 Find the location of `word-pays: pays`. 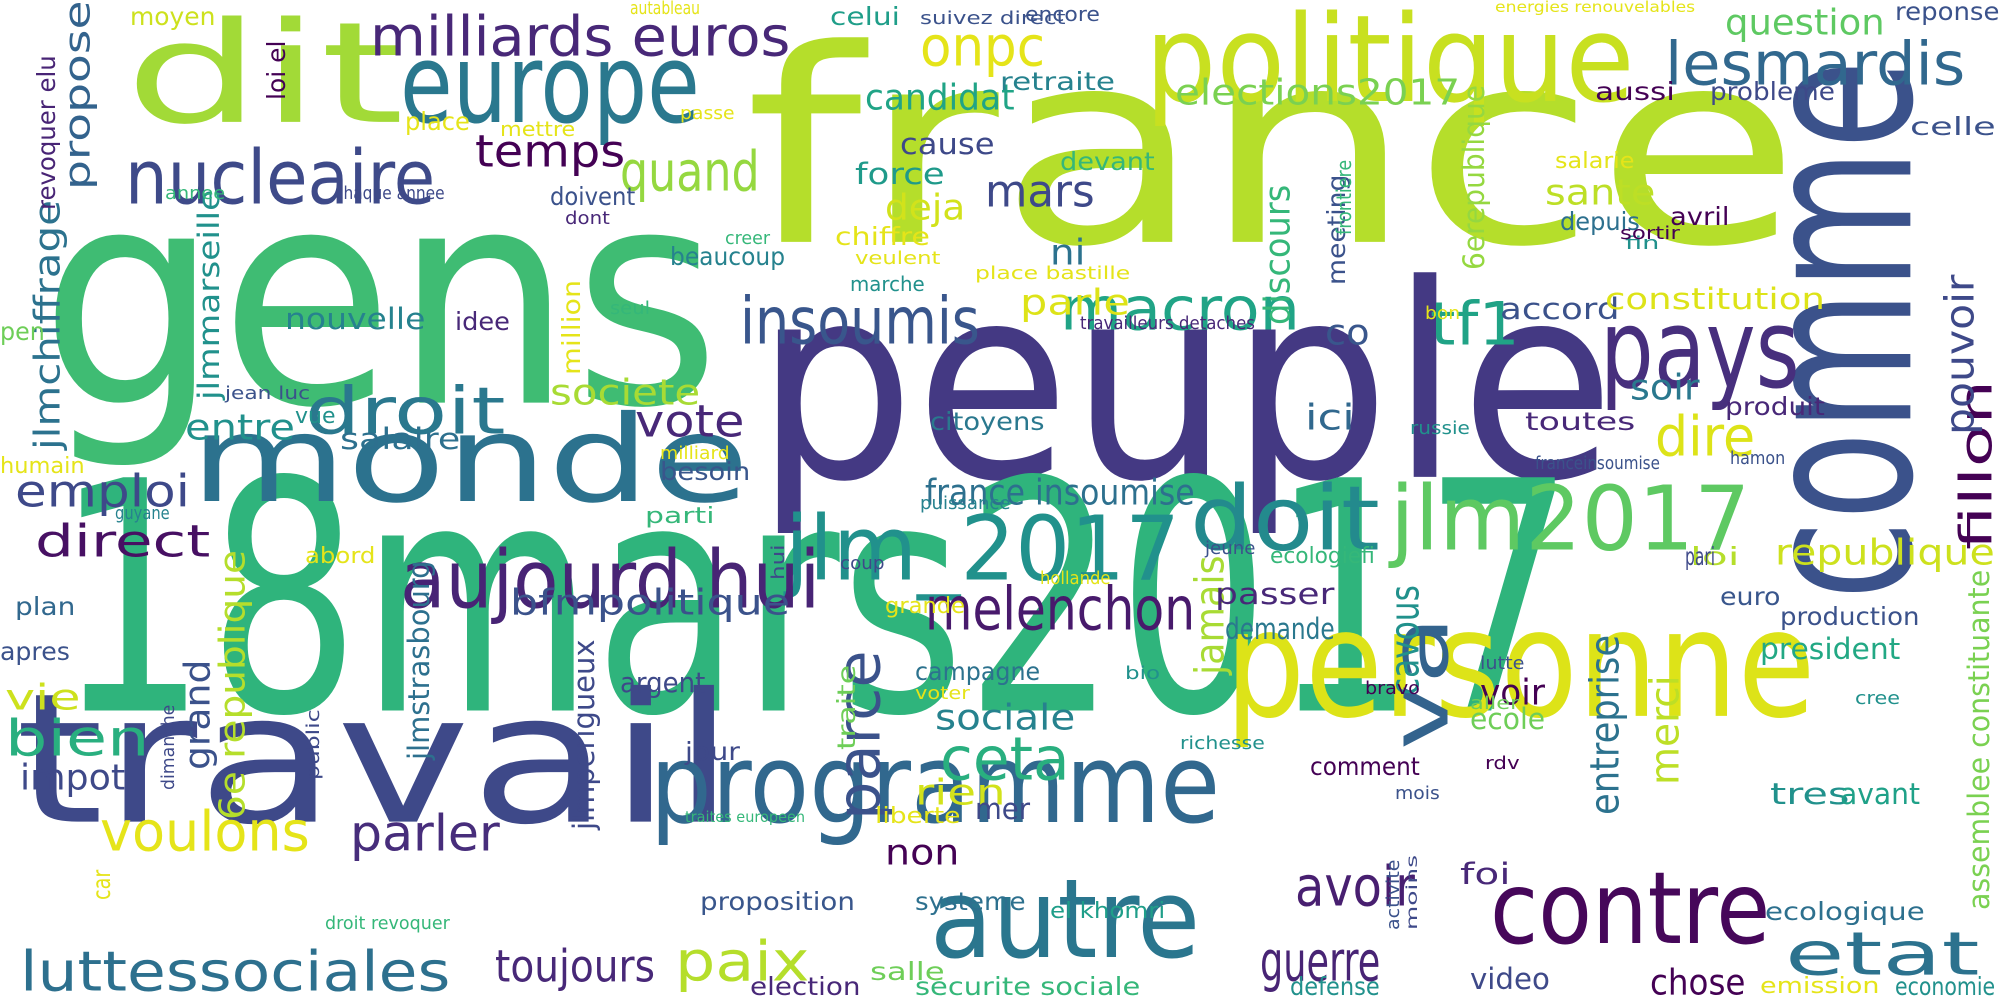

word-pays: pays is located at coordinates (1700, 349).